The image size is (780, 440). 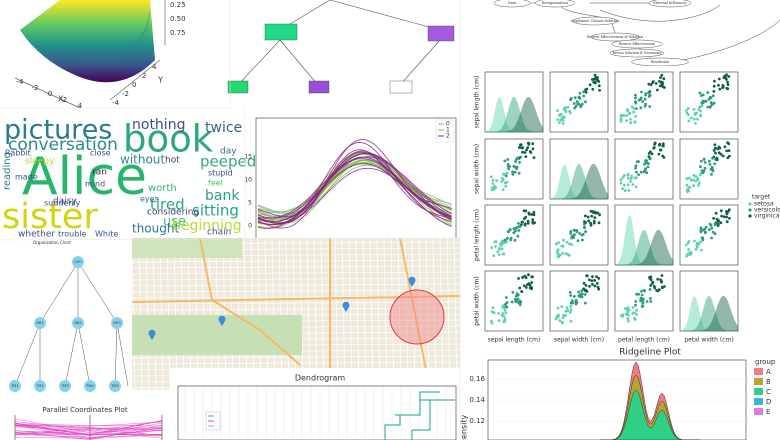 I want to click on word: twice, so click(x=223, y=128).